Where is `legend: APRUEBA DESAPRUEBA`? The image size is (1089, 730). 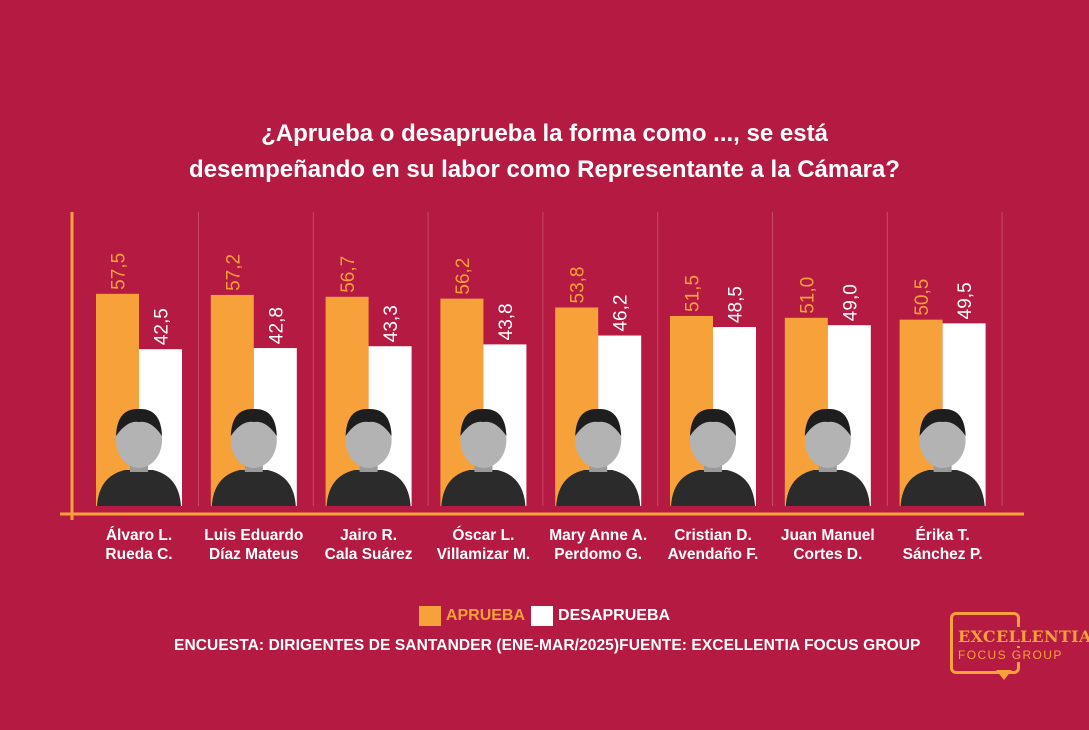
legend: APRUEBA DESAPRUEBA is located at coordinates (544, 616).